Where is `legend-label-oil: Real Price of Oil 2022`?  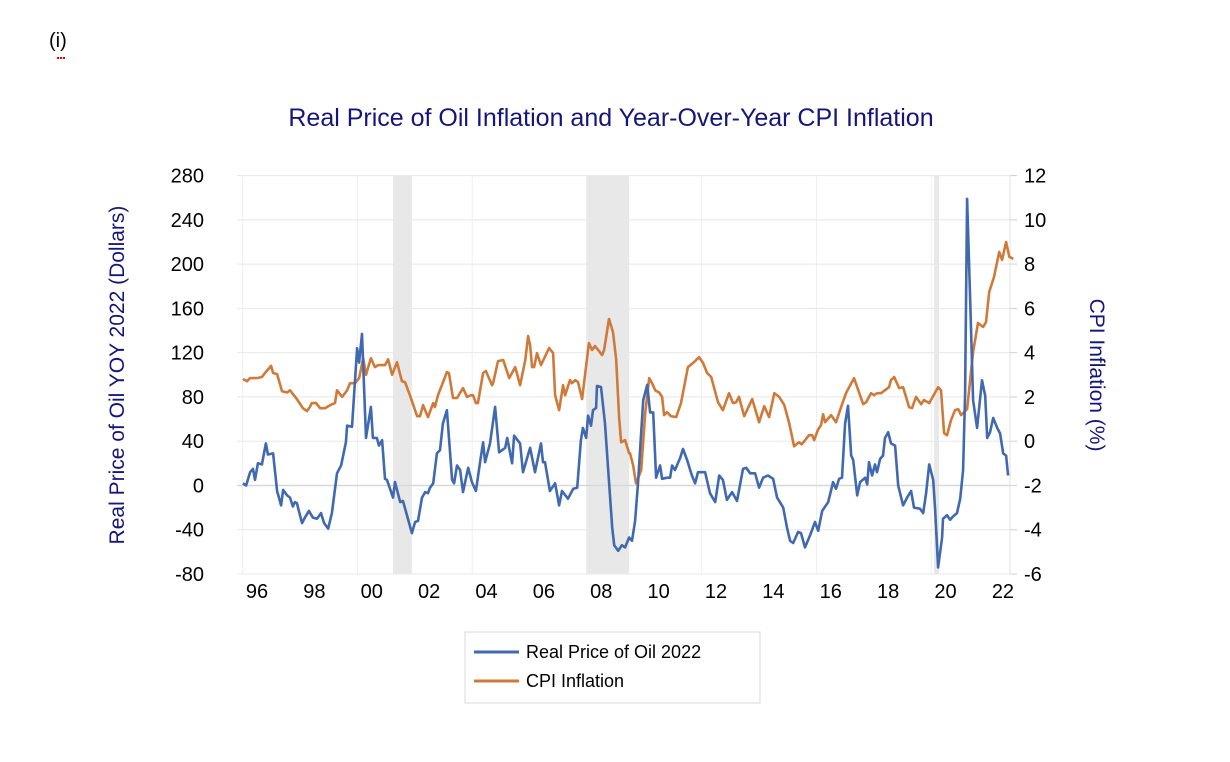 legend-label-oil: Real Price of Oil 2022 is located at coordinates (613, 652).